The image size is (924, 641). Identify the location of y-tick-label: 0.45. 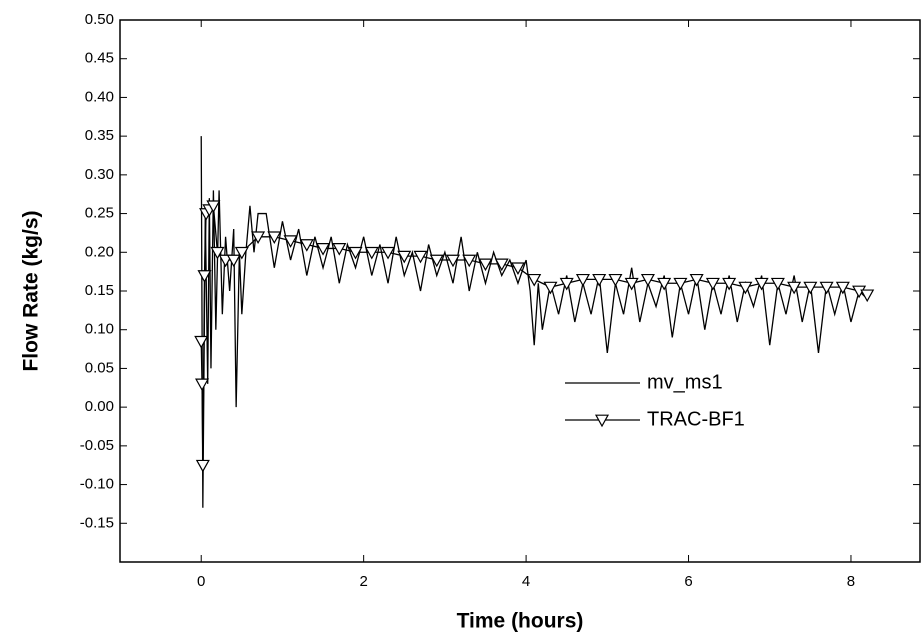
(99, 58).